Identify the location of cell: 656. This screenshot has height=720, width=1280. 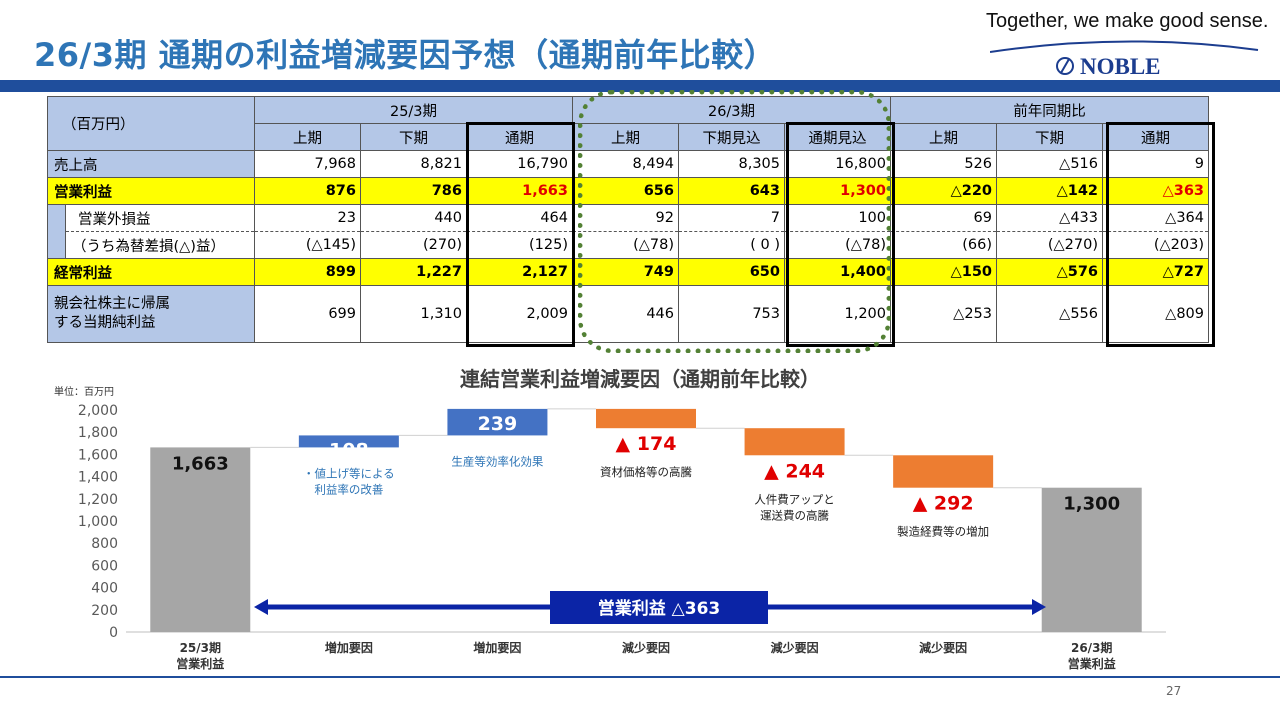
(625, 191).